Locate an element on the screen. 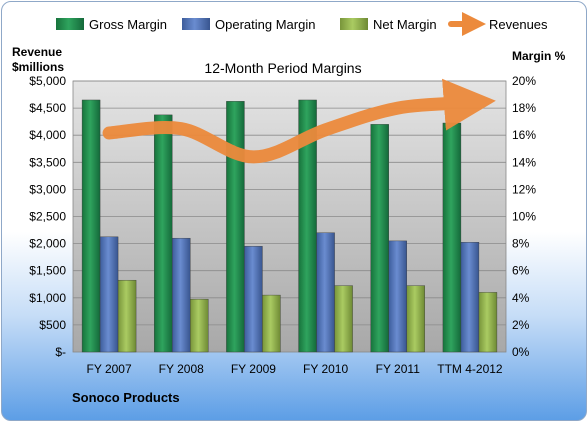  y-left-tick-label: $- is located at coordinates (60, 352).